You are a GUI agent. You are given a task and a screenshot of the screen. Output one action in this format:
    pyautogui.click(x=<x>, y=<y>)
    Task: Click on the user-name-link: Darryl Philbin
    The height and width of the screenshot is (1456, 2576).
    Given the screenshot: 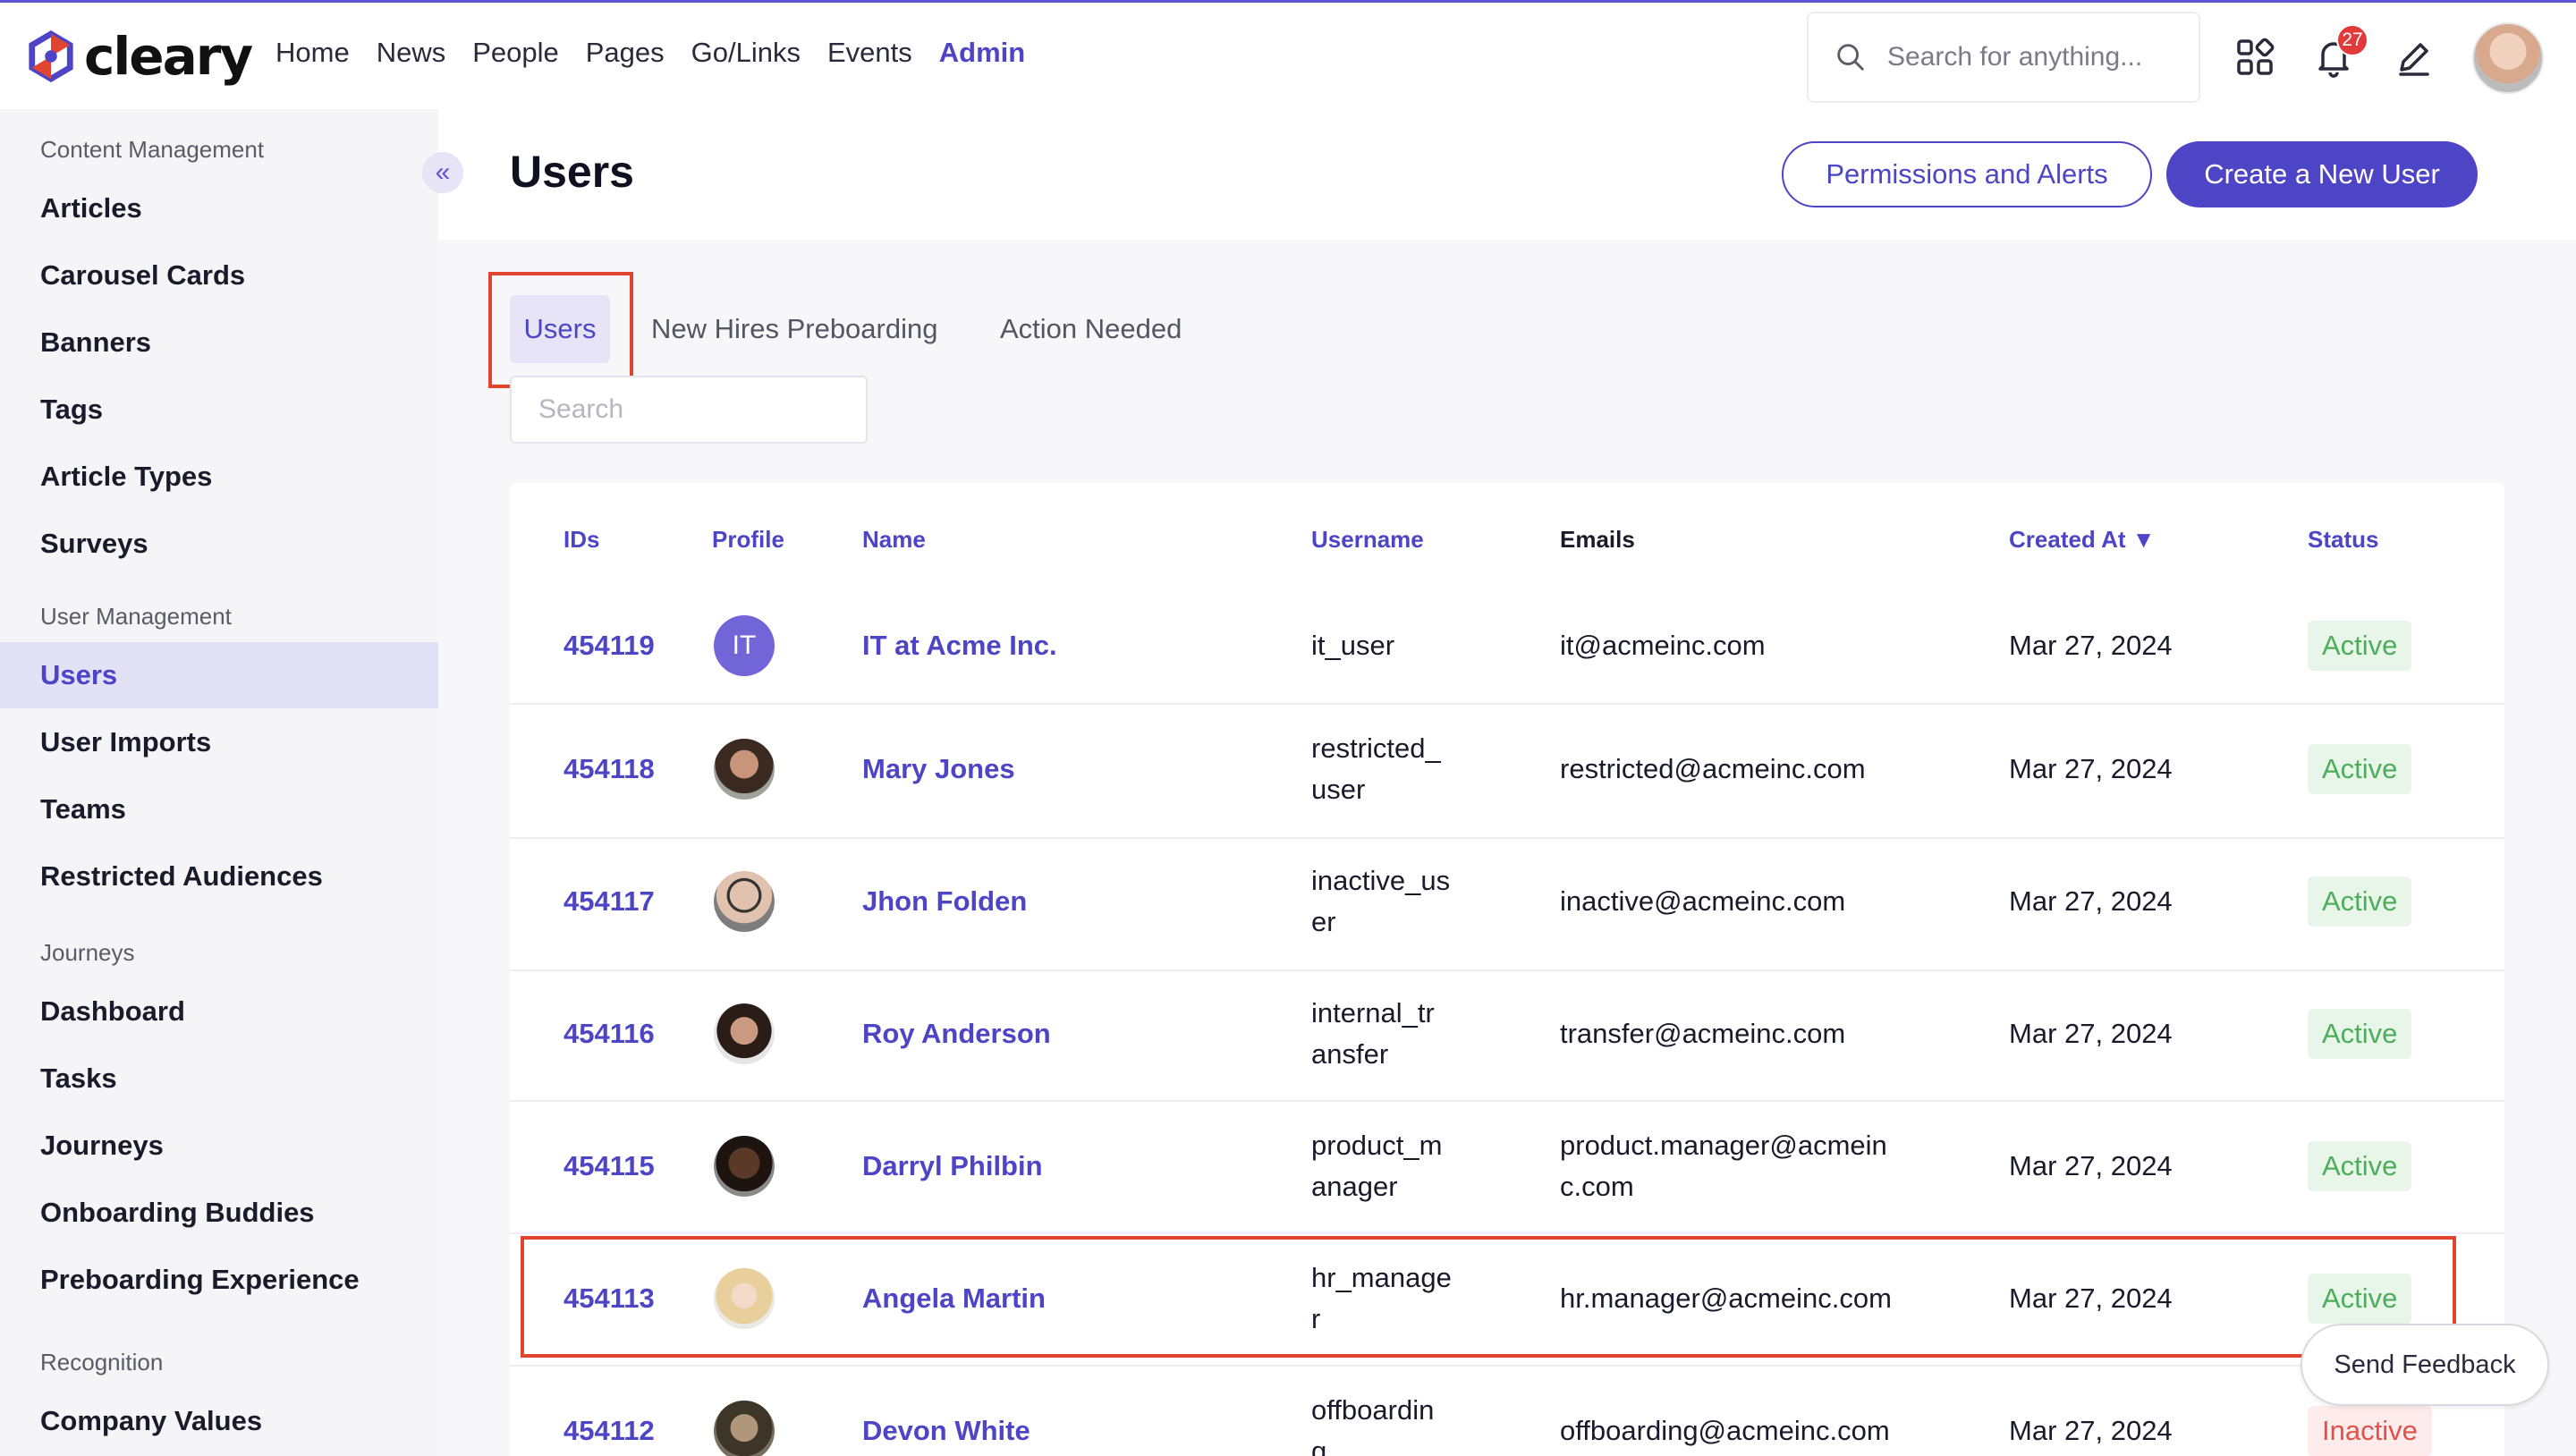 What is the action you would take?
    pyautogui.click(x=952, y=1165)
    